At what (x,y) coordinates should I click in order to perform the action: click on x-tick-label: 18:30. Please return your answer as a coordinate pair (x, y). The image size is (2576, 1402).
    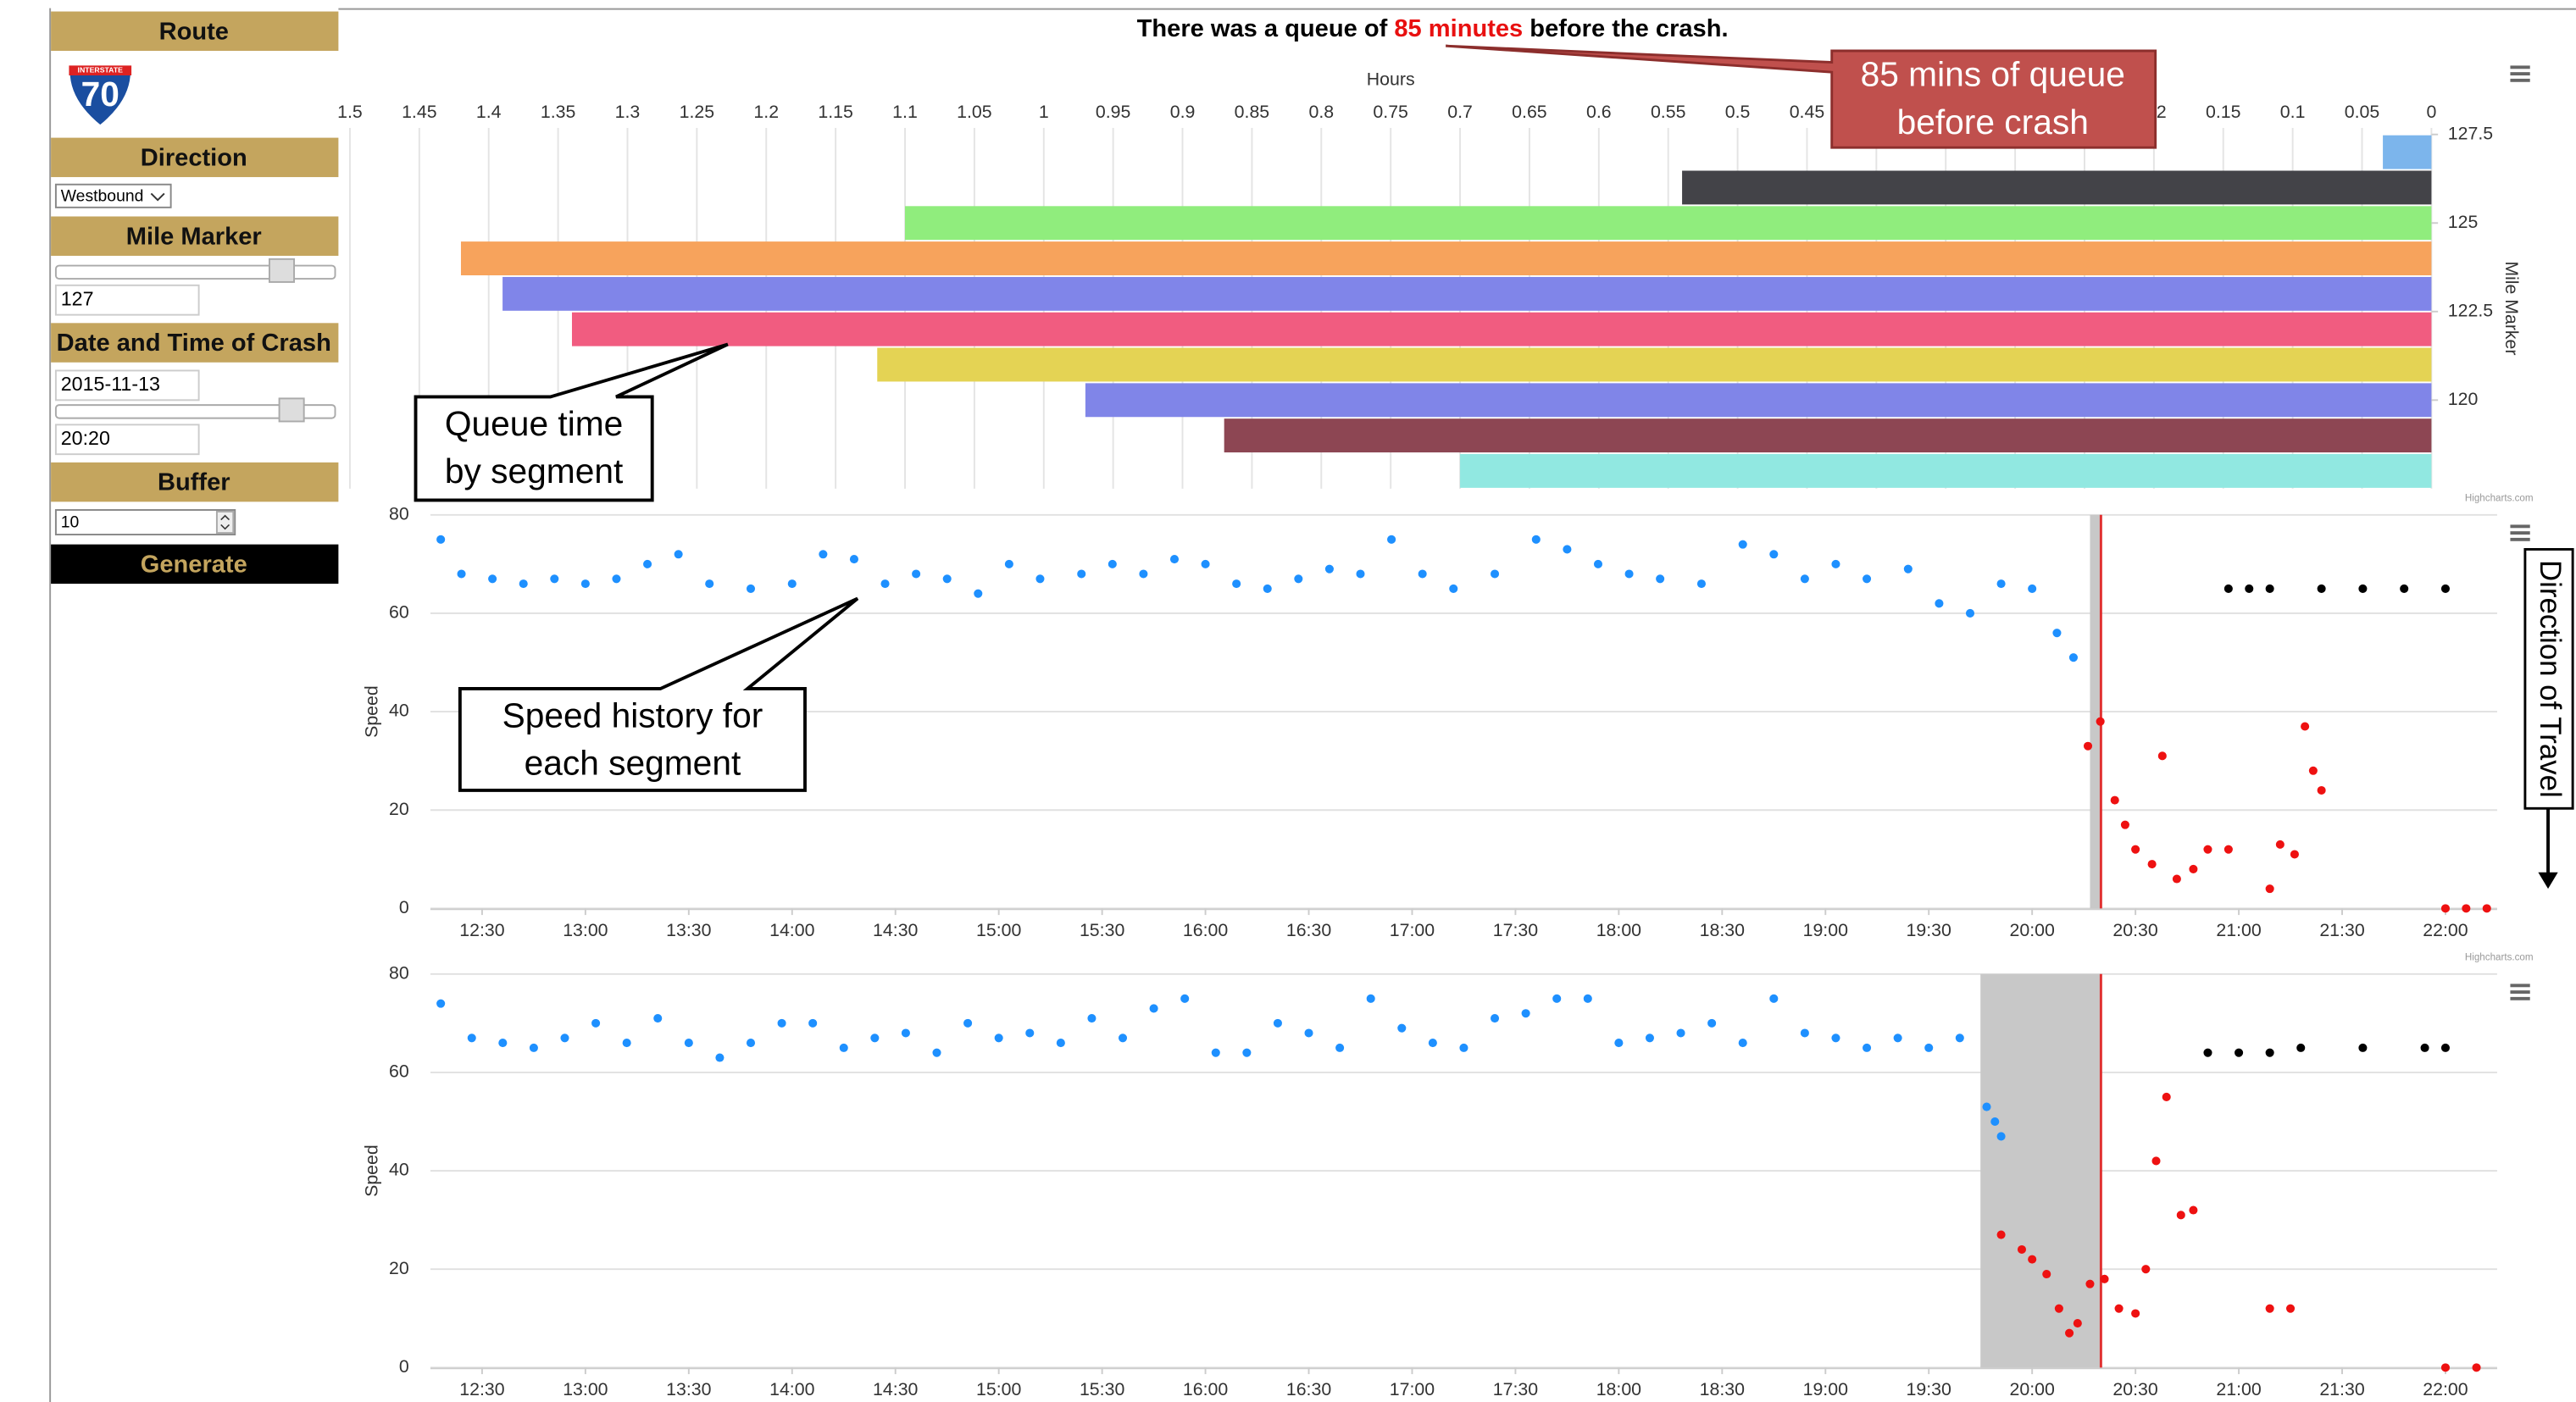
    Looking at the image, I should click on (1722, 1389).